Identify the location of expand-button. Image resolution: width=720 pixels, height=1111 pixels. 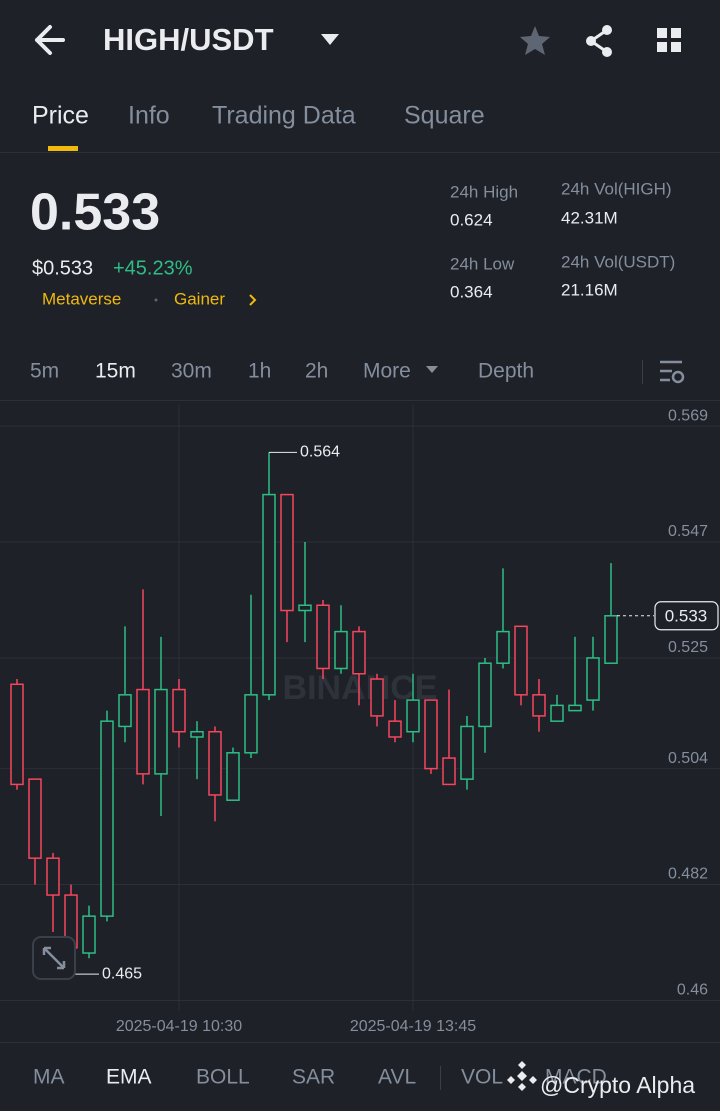
(54, 958).